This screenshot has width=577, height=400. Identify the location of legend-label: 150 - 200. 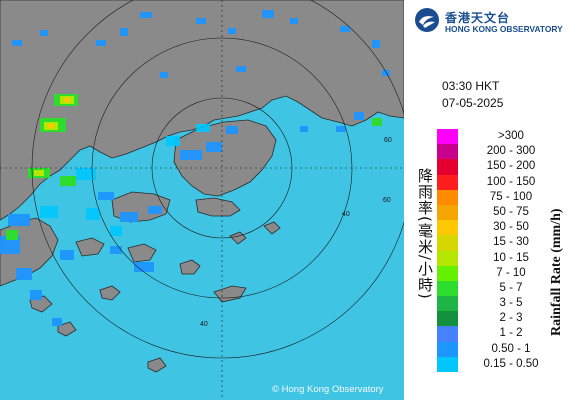
(511, 166).